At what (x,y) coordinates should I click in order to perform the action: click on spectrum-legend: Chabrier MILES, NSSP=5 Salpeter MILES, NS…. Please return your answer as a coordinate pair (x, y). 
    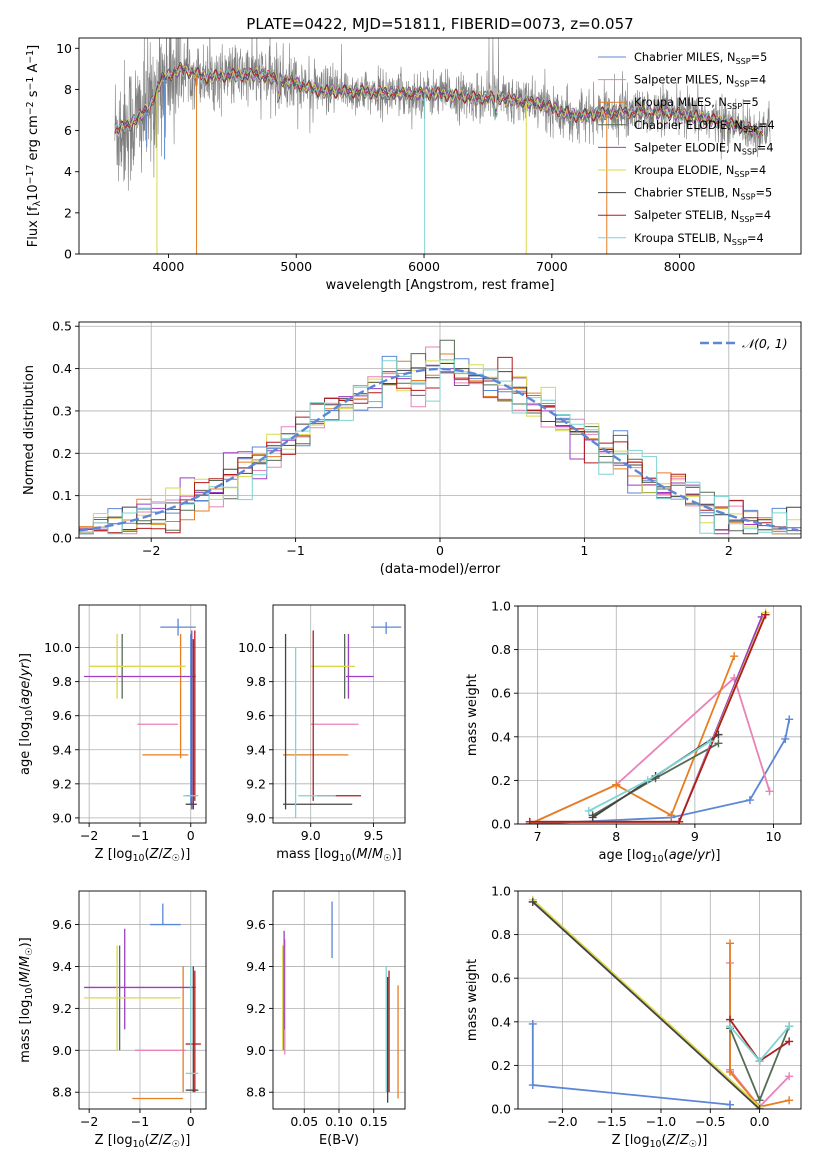
    Looking at the image, I should click on (686, 149).